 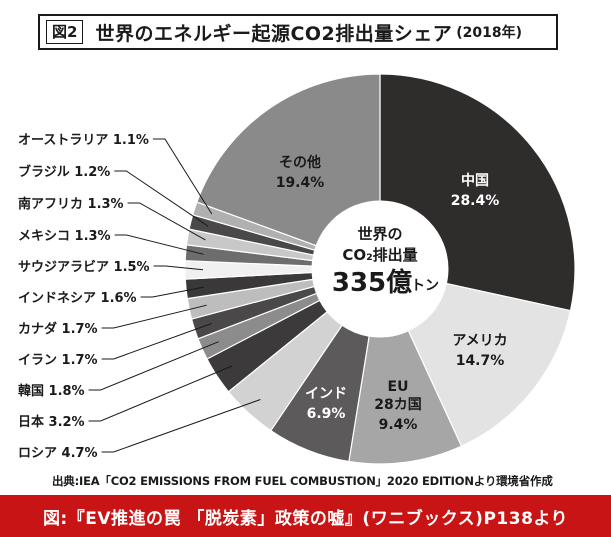 What do you see at coordinates (58, 360) in the screenshot?
I see `outside-label-7: イラン 1.7%` at bounding box center [58, 360].